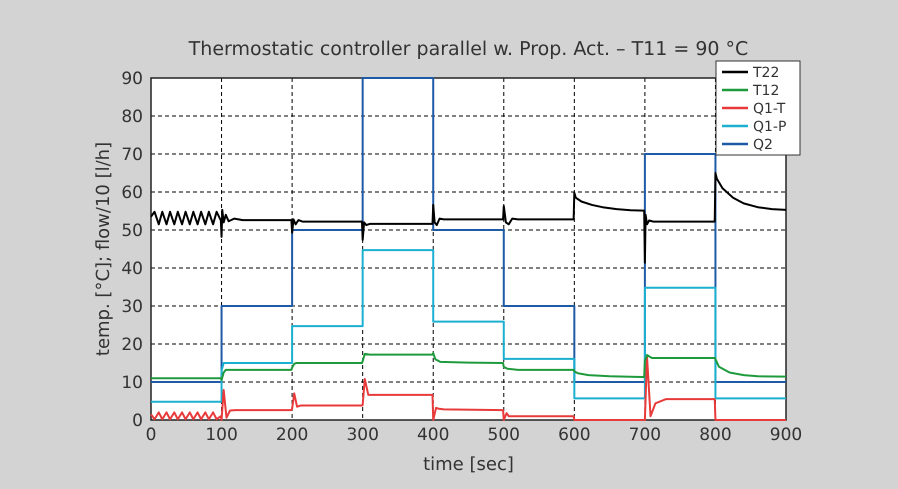 This screenshot has width=898, height=489. What do you see at coordinates (132, 307) in the screenshot?
I see `y-tick-label: 30` at bounding box center [132, 307].